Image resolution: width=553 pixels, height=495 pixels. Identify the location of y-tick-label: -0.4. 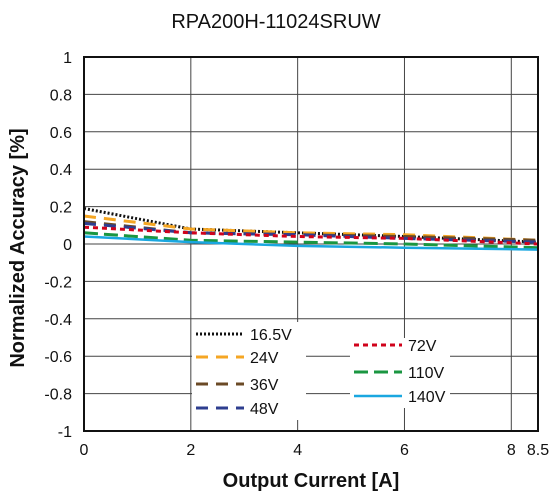
(58, 320).